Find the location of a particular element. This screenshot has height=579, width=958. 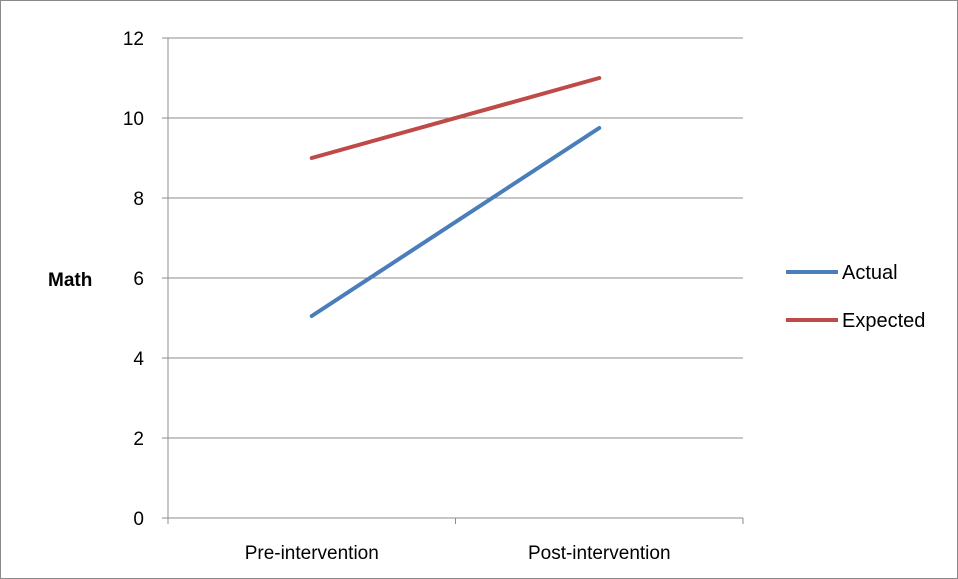

y-axis-label: Math is located at coordinates (70, 280).